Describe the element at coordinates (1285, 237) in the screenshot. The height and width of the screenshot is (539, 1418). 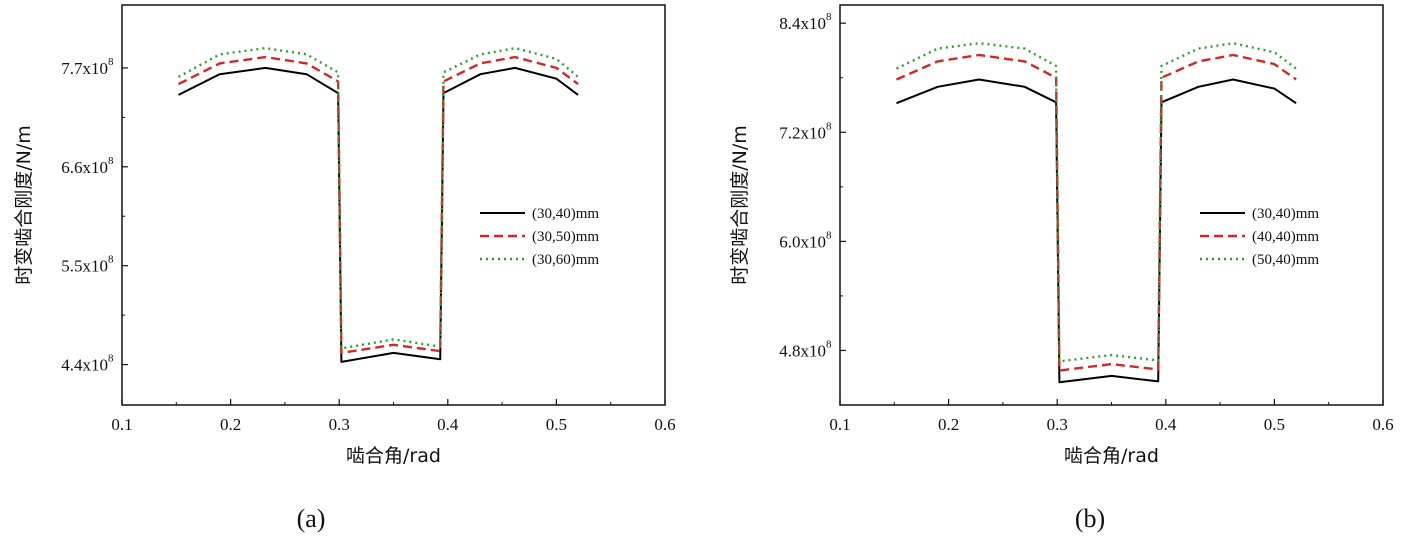
I see `legend-label-2: (40,40)mm` at that location.